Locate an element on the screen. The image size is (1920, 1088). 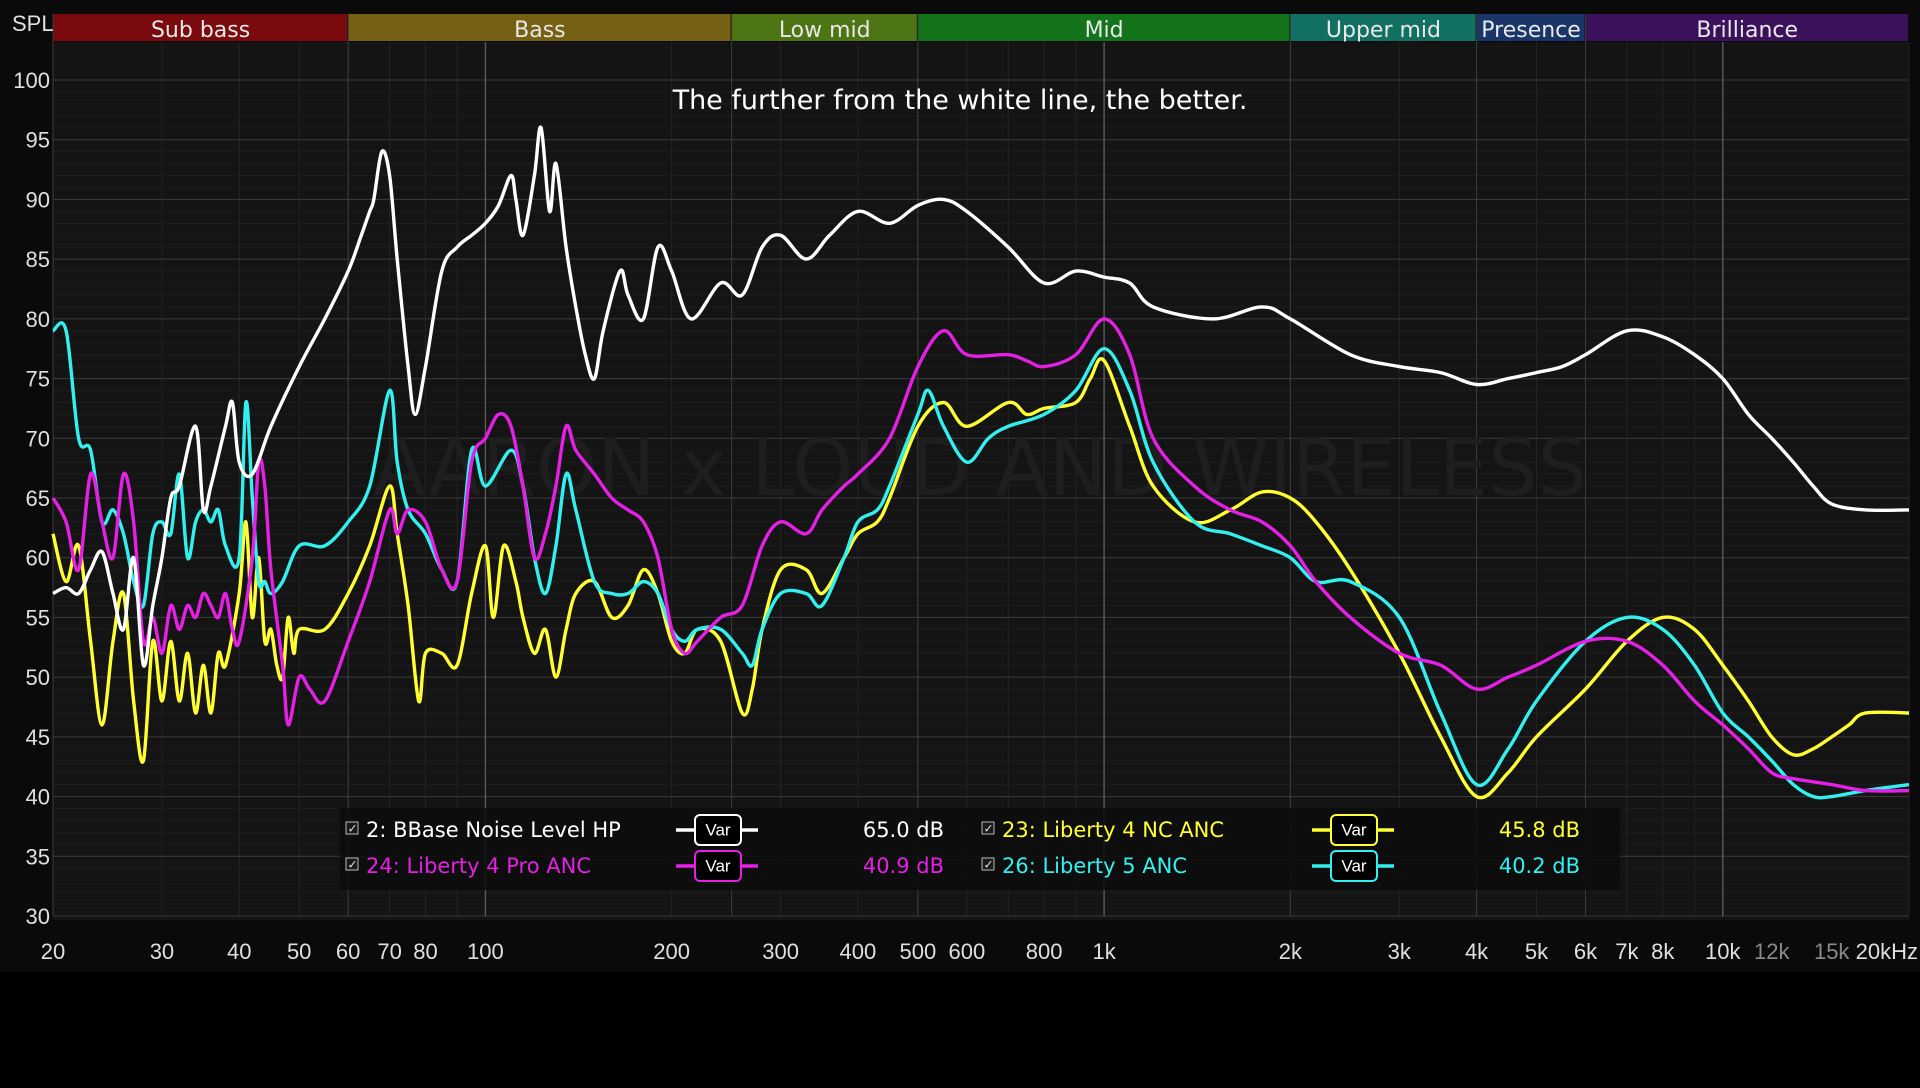
legend-item: ✓ 26: Liberty 5 ANC Var 40.2 dB is located at coordinates (1280, 866).